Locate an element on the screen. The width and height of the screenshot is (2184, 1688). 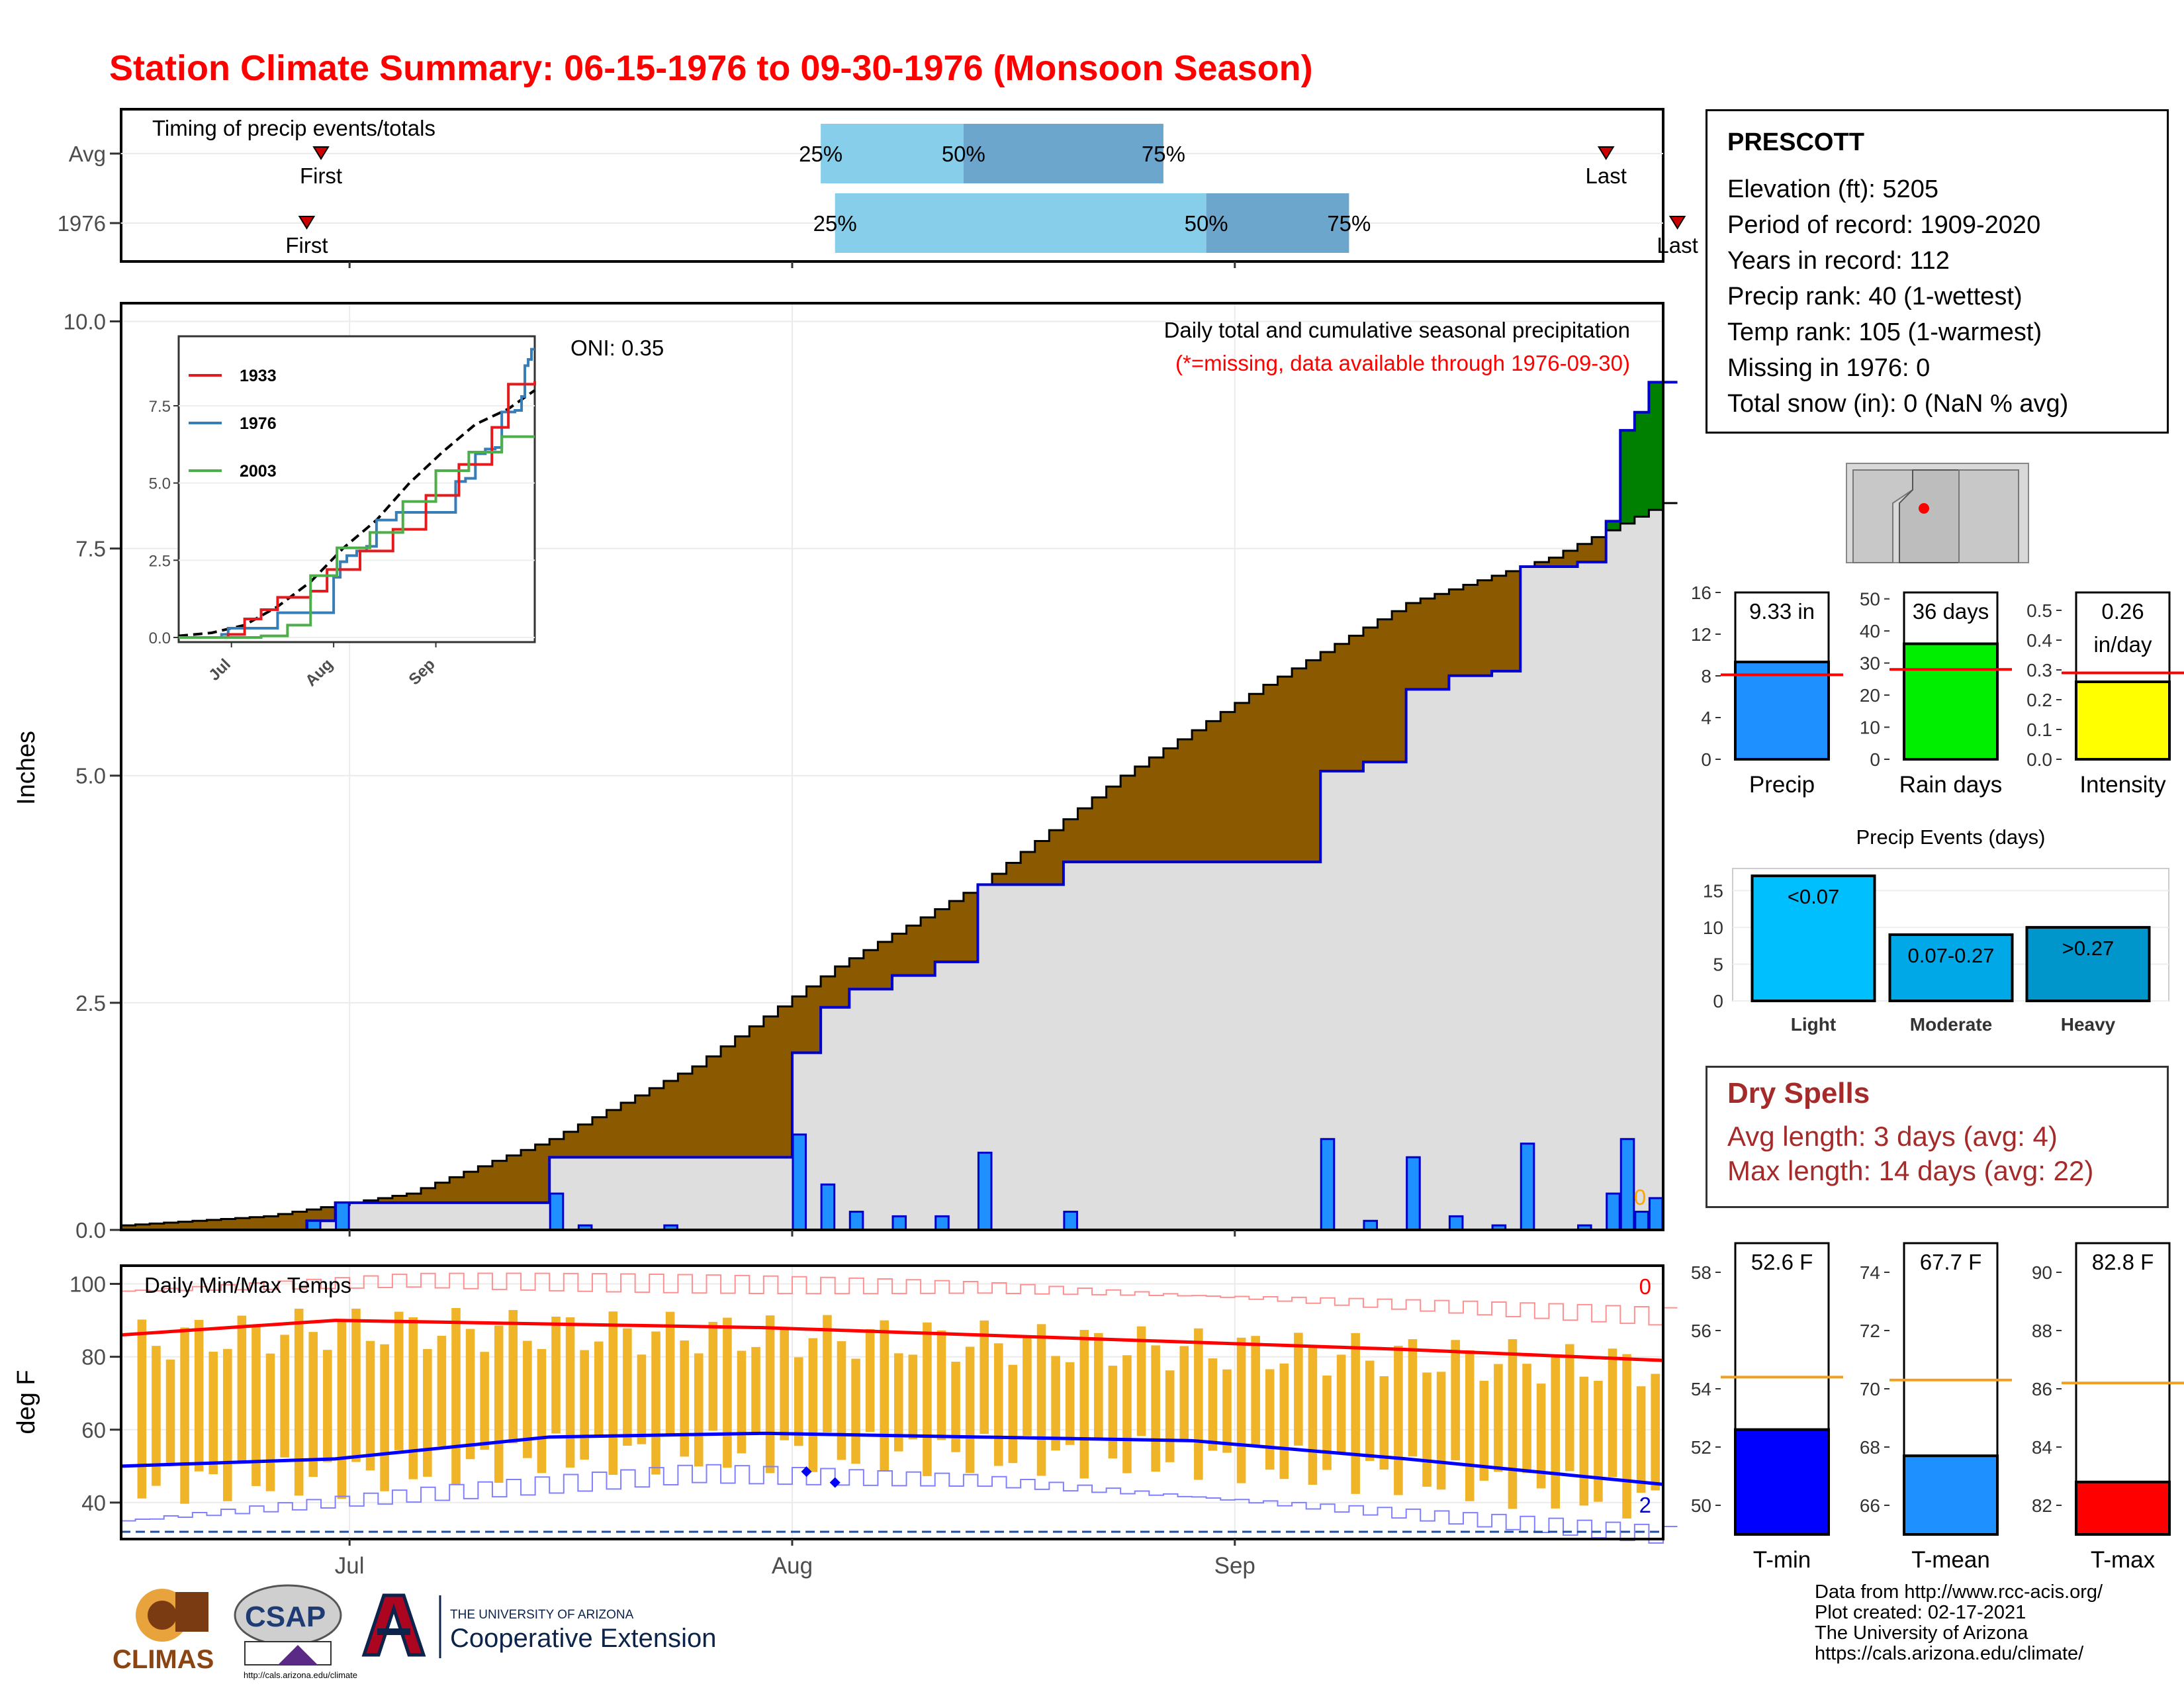
bar-name: T-max is located at coordinates (2123, 1560).